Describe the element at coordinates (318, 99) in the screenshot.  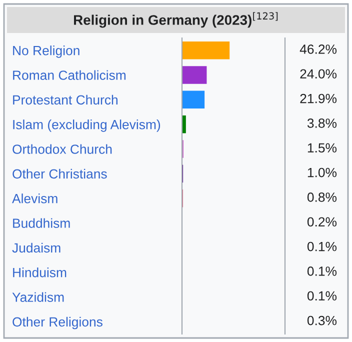
I see `data-label: 21.9%` at that location.